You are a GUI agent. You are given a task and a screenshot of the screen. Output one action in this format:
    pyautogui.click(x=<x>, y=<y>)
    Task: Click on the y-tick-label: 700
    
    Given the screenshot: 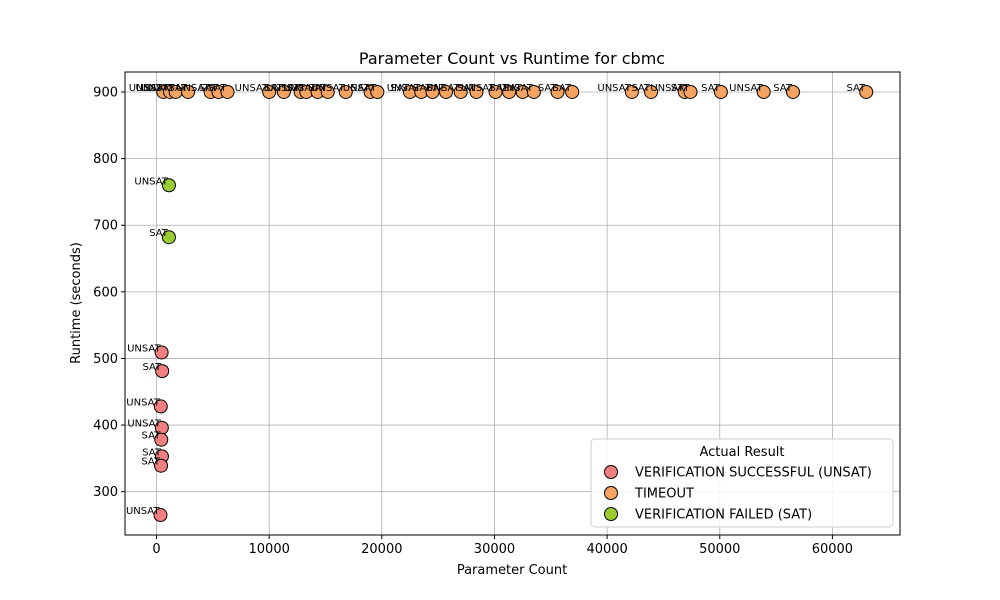 What is the action you would take?
    pyautogui.click(x=105, y=226)
    